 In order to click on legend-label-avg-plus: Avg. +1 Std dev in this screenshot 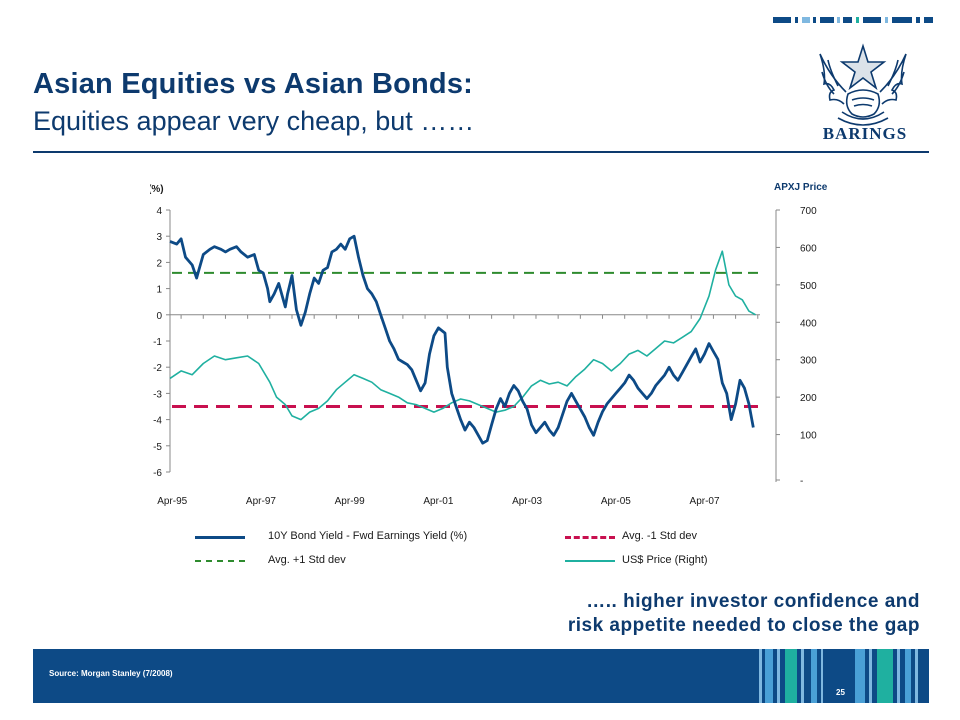, I will do `click(307, 560)`.